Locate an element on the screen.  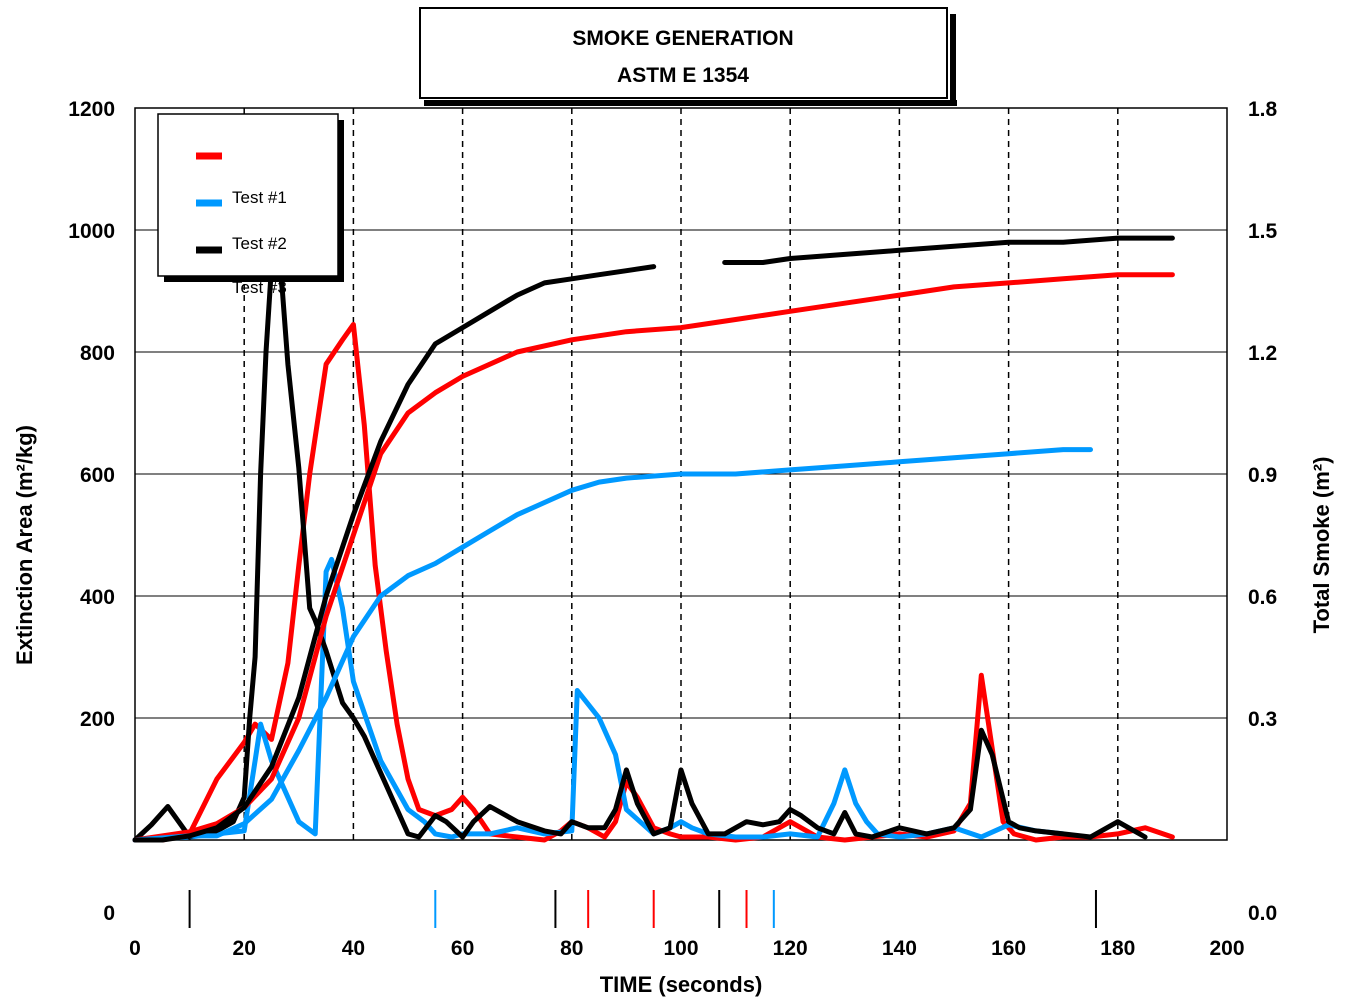
right-y-tick-label: 0.0 is located at coordinates (1262, 913).